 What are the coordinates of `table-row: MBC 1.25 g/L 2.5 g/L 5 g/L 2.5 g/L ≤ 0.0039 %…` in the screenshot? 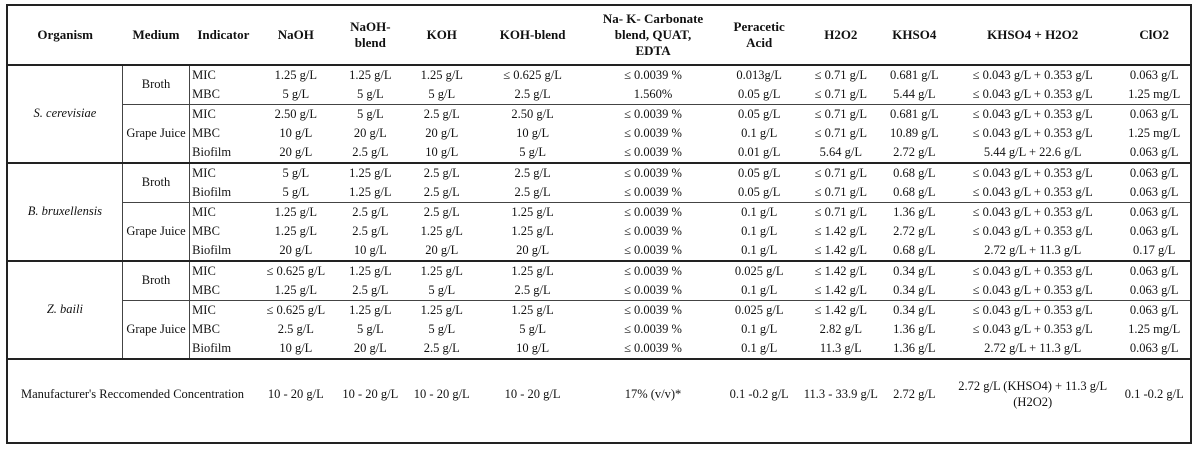 It's located at (599, 291).